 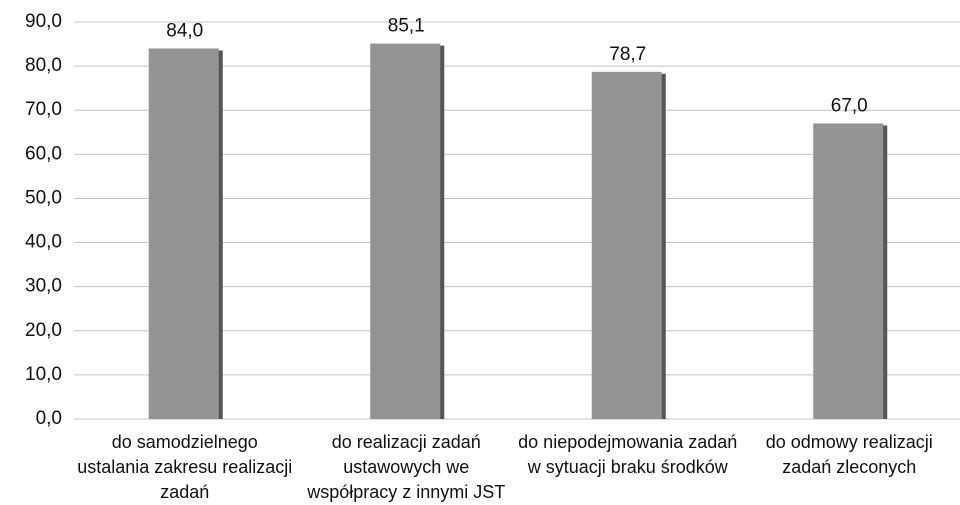 I want to click on y-tick-label: 30,0, so click(x=43, y=286).